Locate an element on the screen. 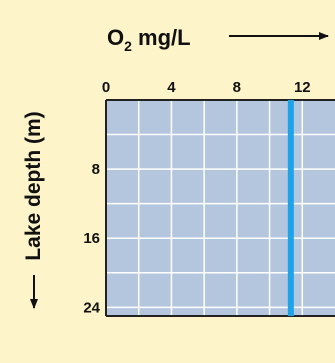 This screenshot has width=335, height=363. y-tick-label: 24 is located at coordinates (91, 307).